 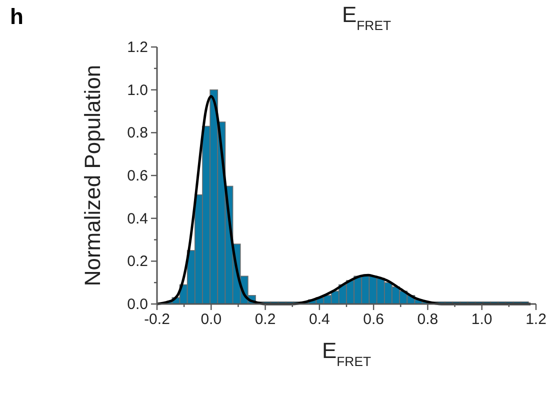 What do you see at coordinates (137, 47) in the screenshot?
I see `y-tick-label: 1.2` at bounding box center [137, 47].